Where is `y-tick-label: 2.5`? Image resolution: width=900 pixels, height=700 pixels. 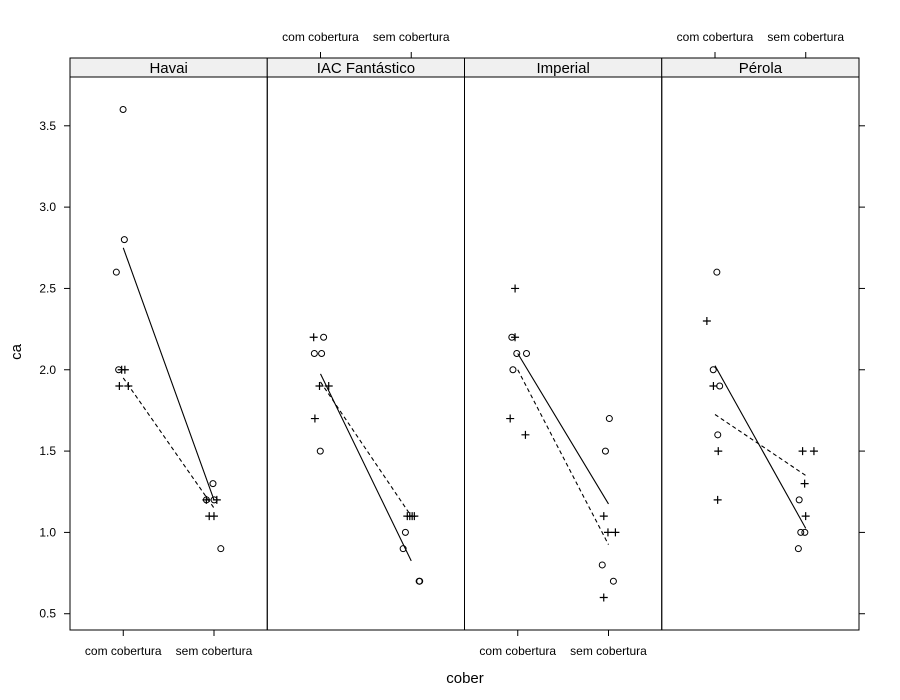
y-tick-label: 2.5 is located at coordinates (47, 288).